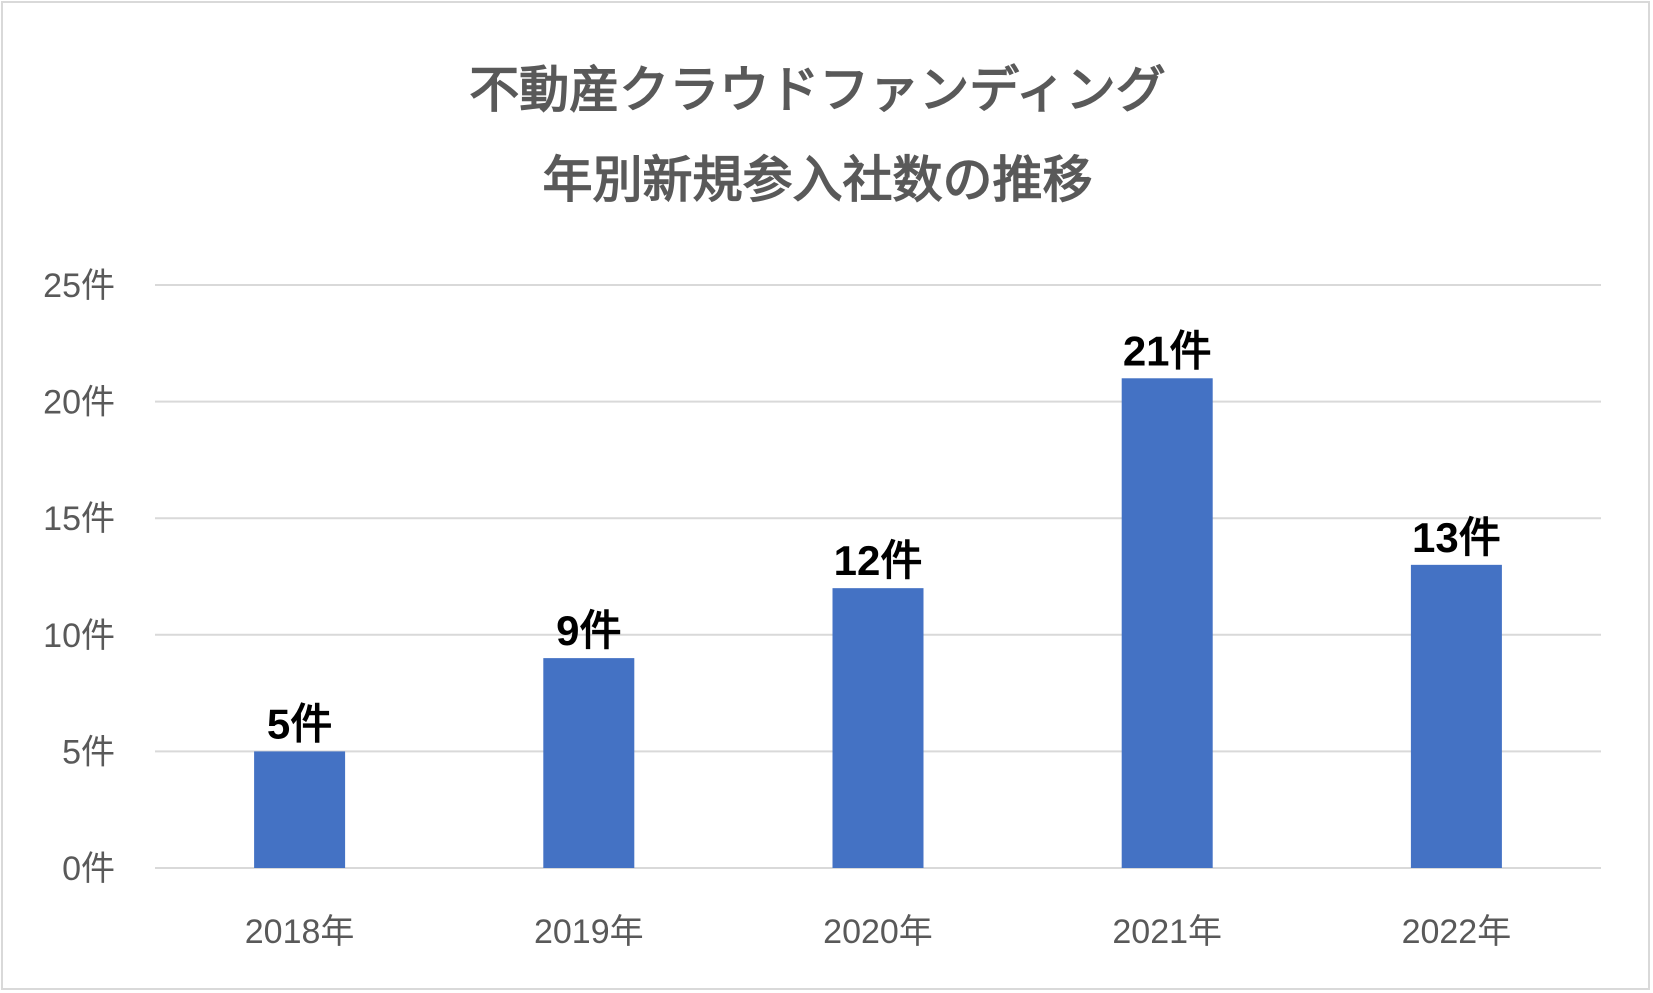 The width and height of the screenshot is (1653, 993). What do you see at coordinates (88, 752) in the screenshot?
I see `y-tick-label: 5件` at bounding box center [88, 752].